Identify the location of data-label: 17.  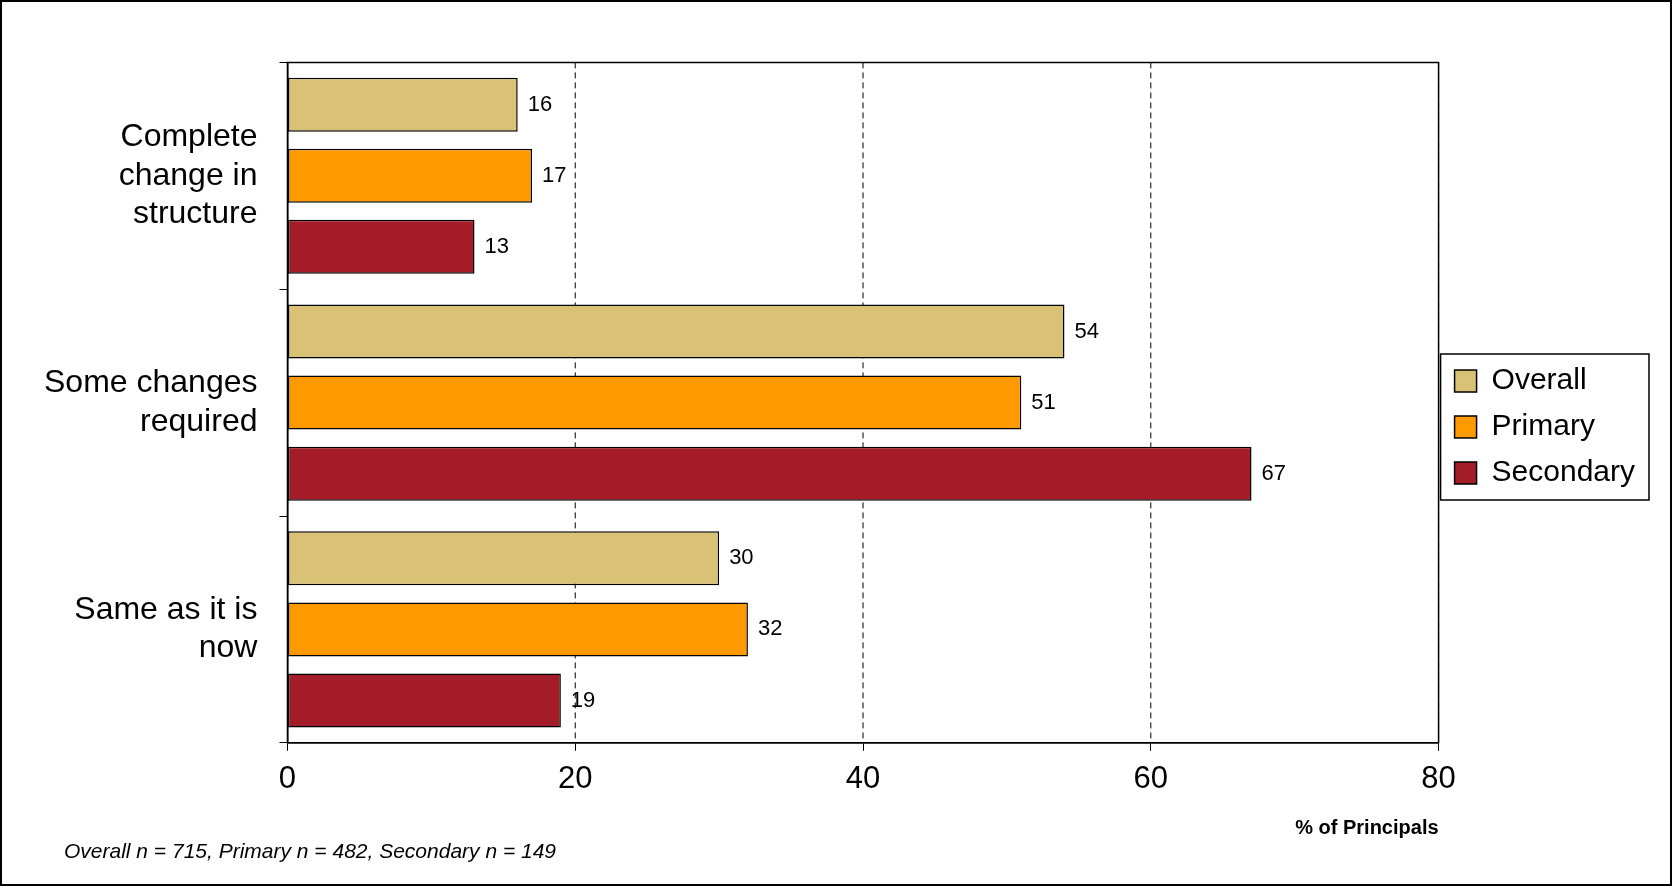
(554, 174).